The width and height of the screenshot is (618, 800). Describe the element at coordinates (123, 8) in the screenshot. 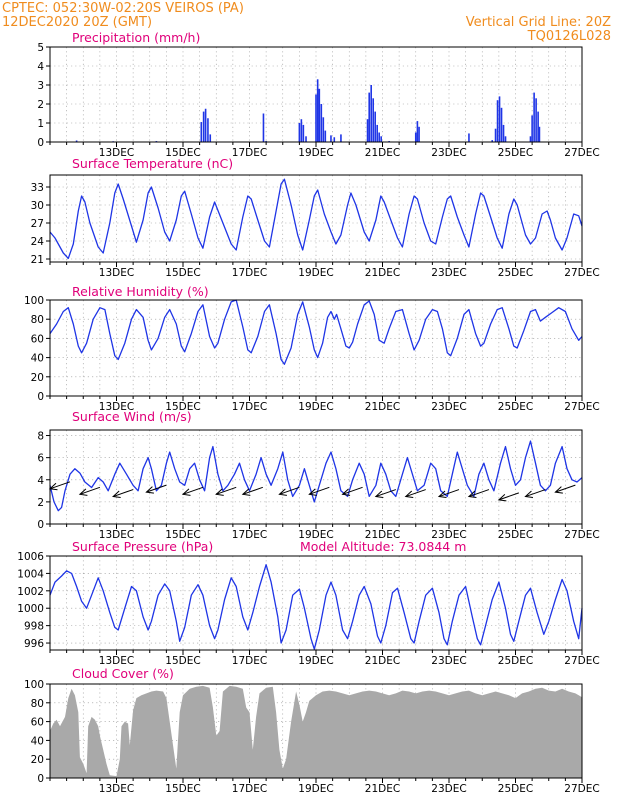

I see `header-station-line: CPTEC: 052:30W-02:20S VEIROS (PA)` at that location.